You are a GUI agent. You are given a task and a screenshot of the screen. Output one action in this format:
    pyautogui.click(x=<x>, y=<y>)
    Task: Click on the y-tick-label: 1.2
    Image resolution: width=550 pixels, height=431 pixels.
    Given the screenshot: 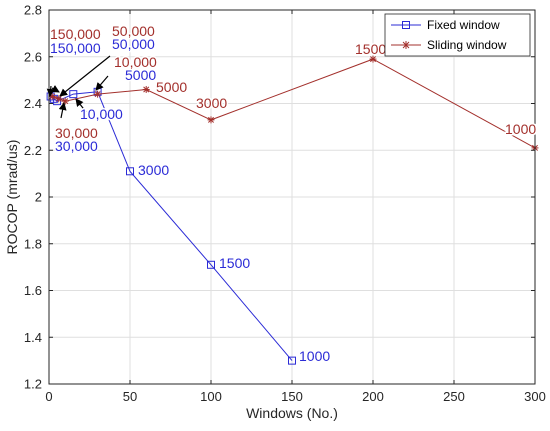 What is the action you would take?
    pyautogui.click(x=33, y=384)
    